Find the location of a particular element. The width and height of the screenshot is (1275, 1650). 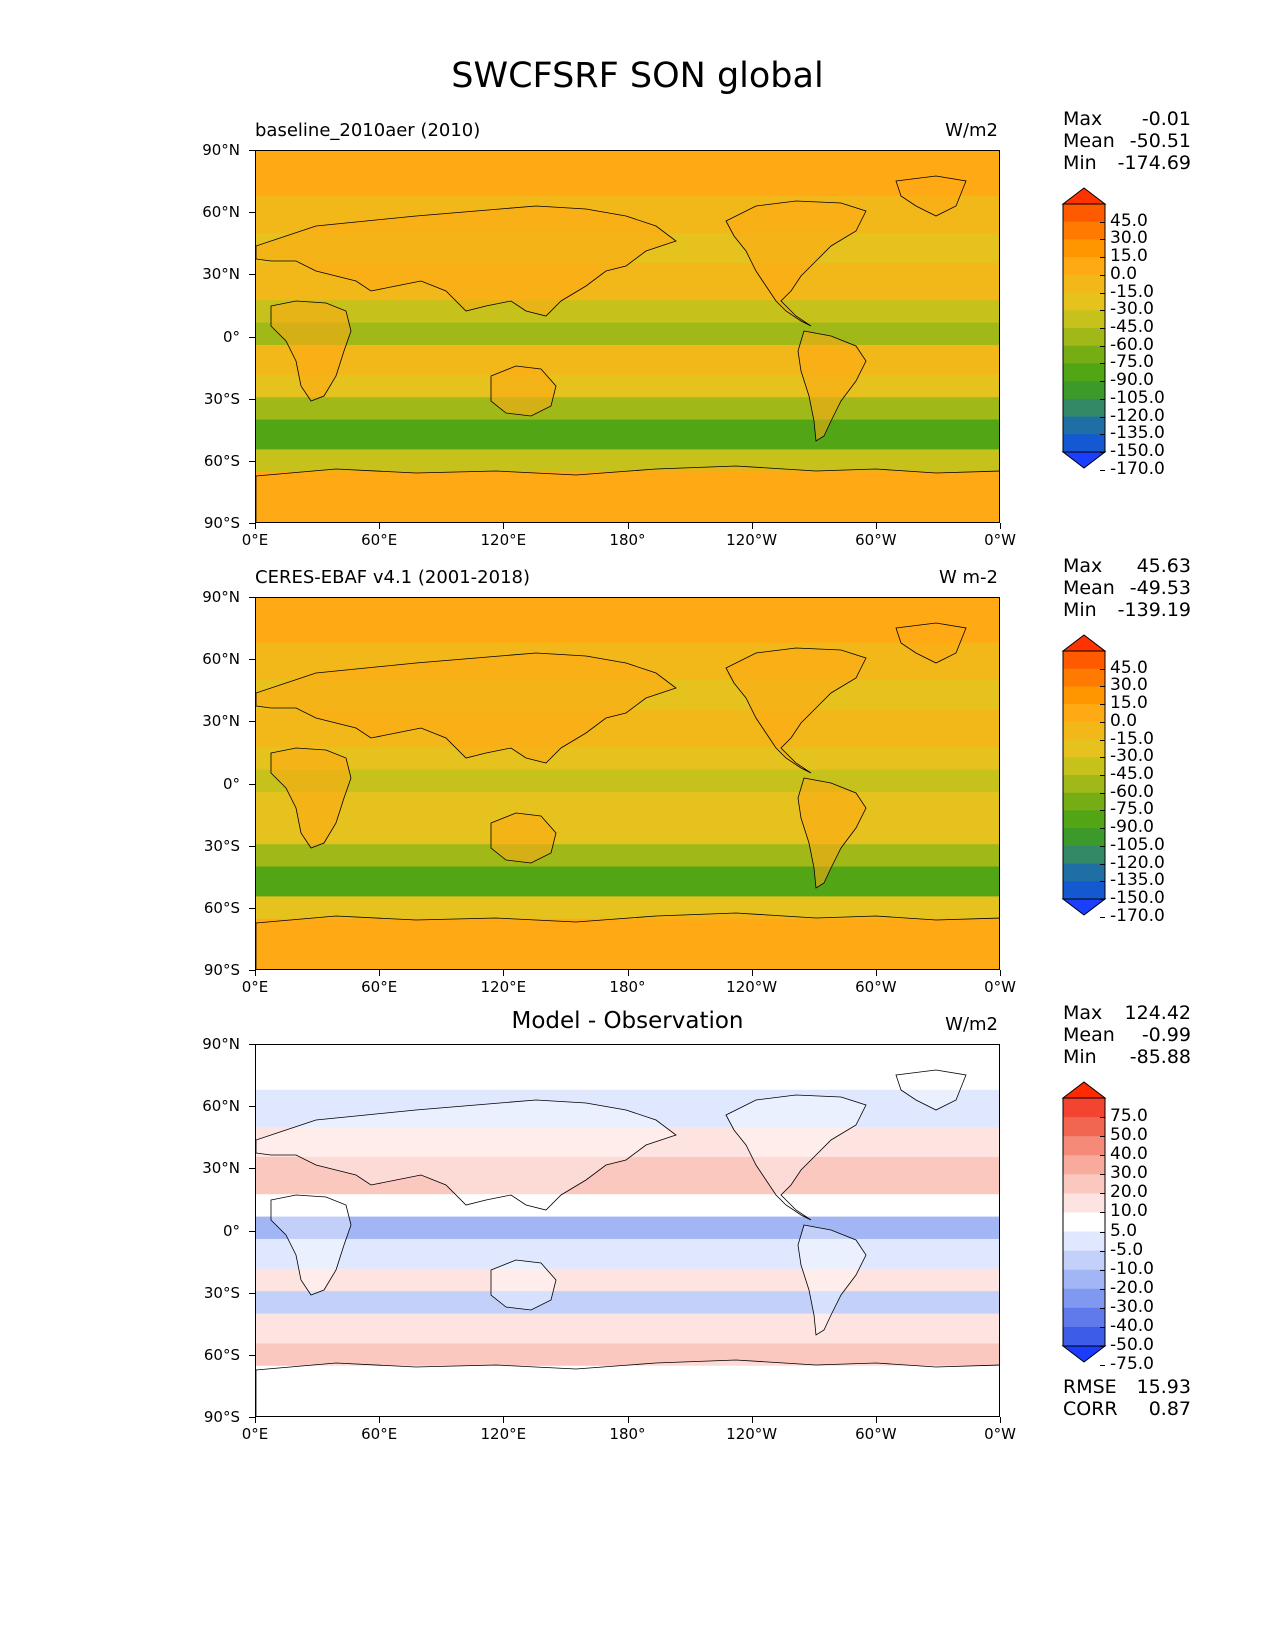

figure-title: SWCFSRF SON global is located at coordinates (637, 76).